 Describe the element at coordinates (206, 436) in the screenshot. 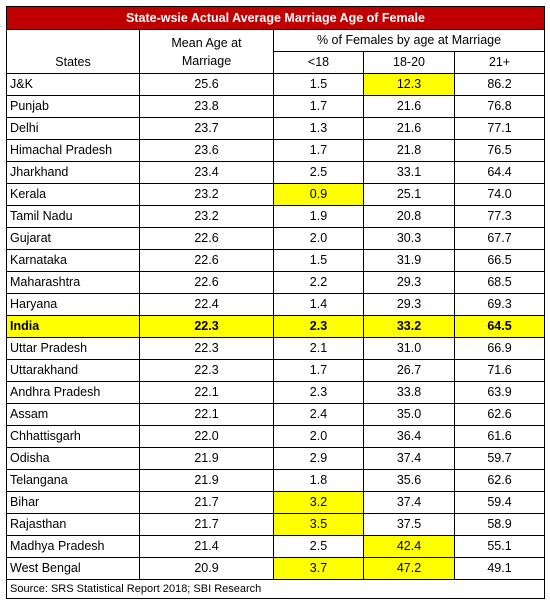

I see `mean-age-cell: 22.0` at that location.